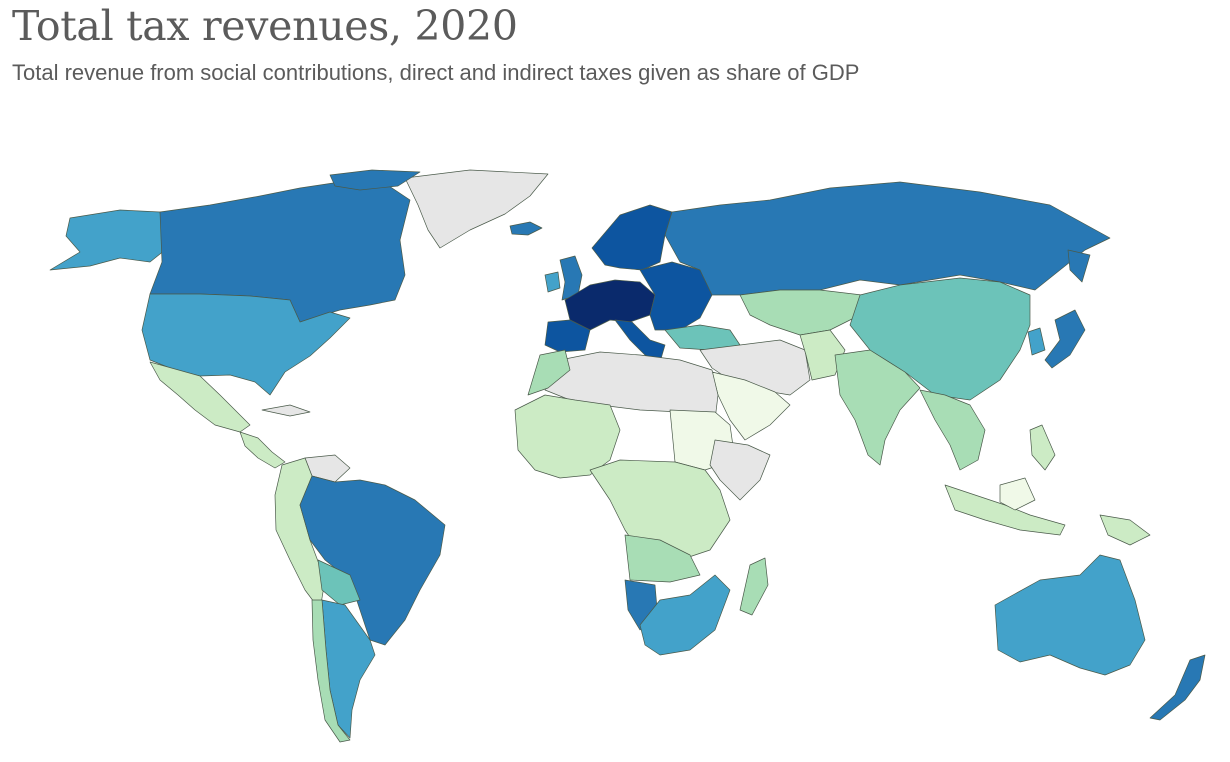 This screenshot has height=762, width=1230. I want to click on region-chile, so click(331, 671).